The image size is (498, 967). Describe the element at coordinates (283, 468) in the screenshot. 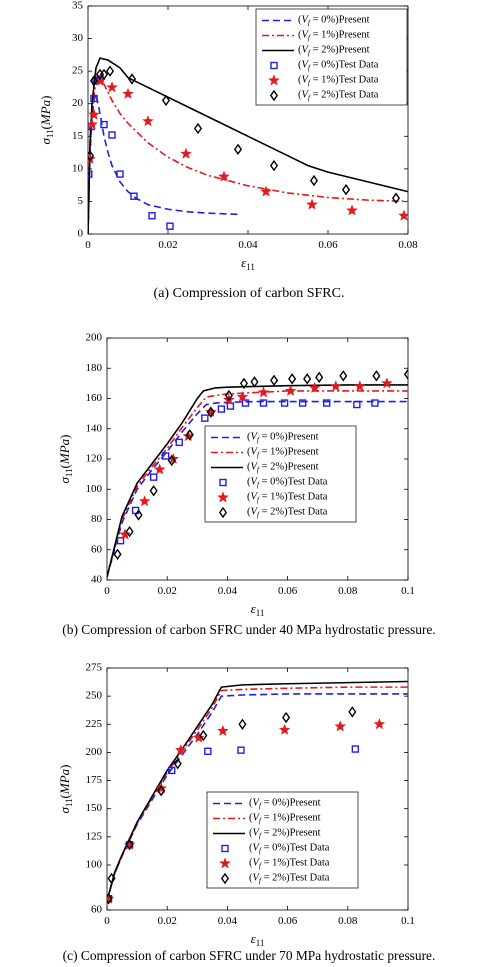

I see `legend-label: (Vf = 2%)Present` at that location.